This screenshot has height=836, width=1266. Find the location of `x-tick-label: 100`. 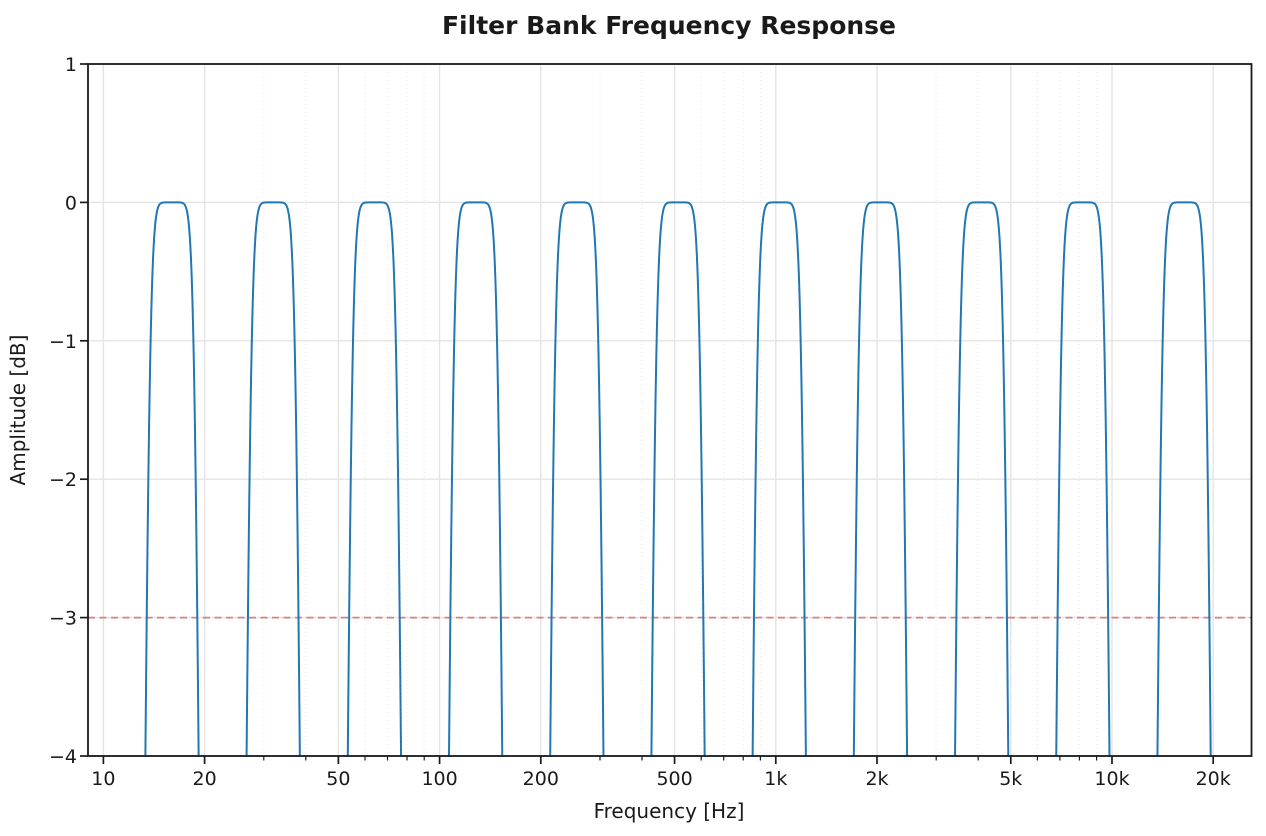

x-tick-label: 100 is located at coordinates (439, 779).